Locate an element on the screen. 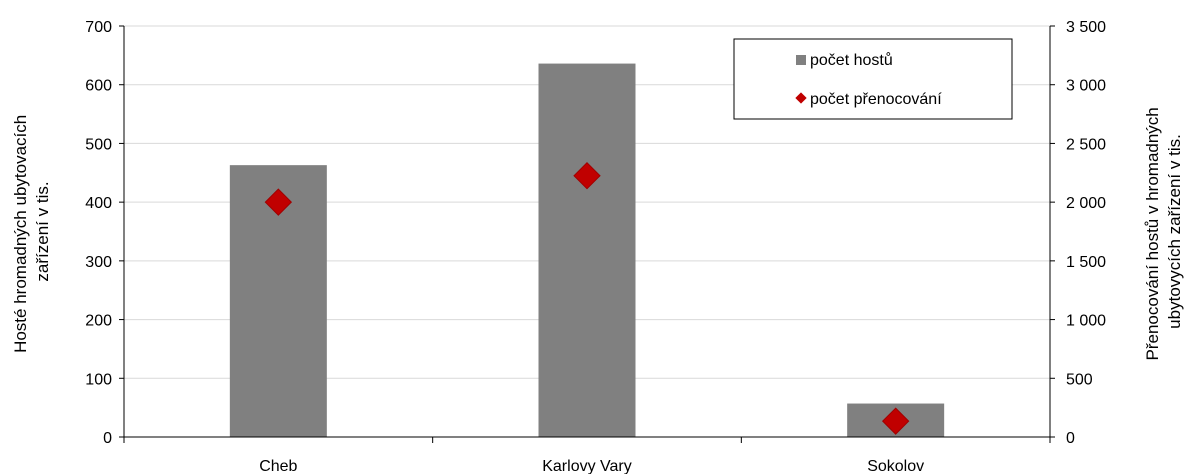  left-tick-label: 600 is located at coordinates (98, 86).